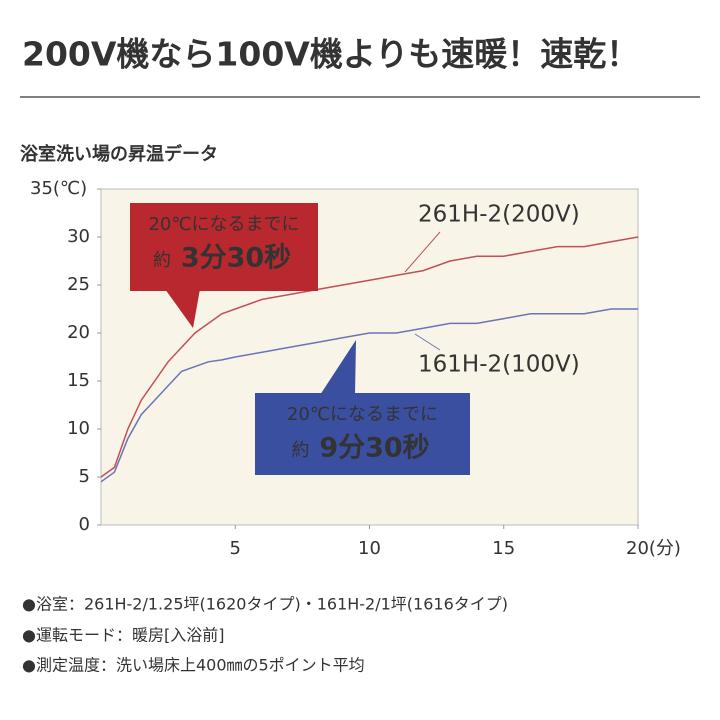 The image size is (720, 720). Describe the element at coordinates (78, 428) in the screenshot. I see `y-tick-label: 10` at that location.